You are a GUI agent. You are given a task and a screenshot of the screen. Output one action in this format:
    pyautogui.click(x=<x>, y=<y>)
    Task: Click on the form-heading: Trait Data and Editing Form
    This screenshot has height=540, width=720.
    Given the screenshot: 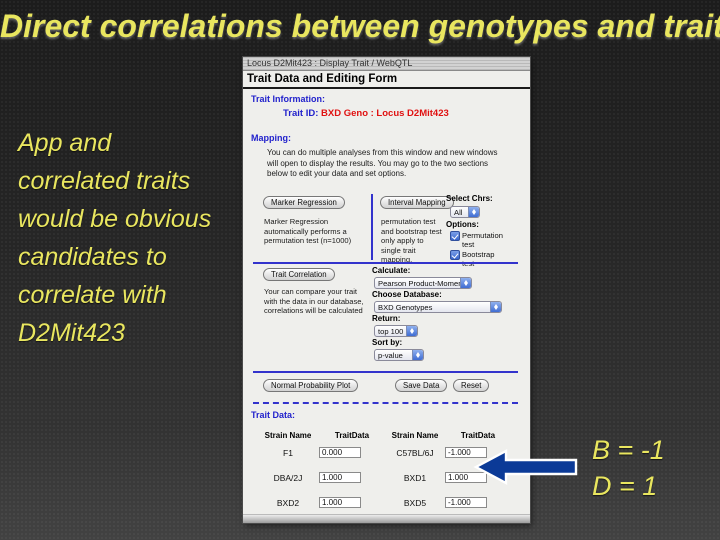 What is the action you would take?
    pyautogui.click(x=386, y=80)
    